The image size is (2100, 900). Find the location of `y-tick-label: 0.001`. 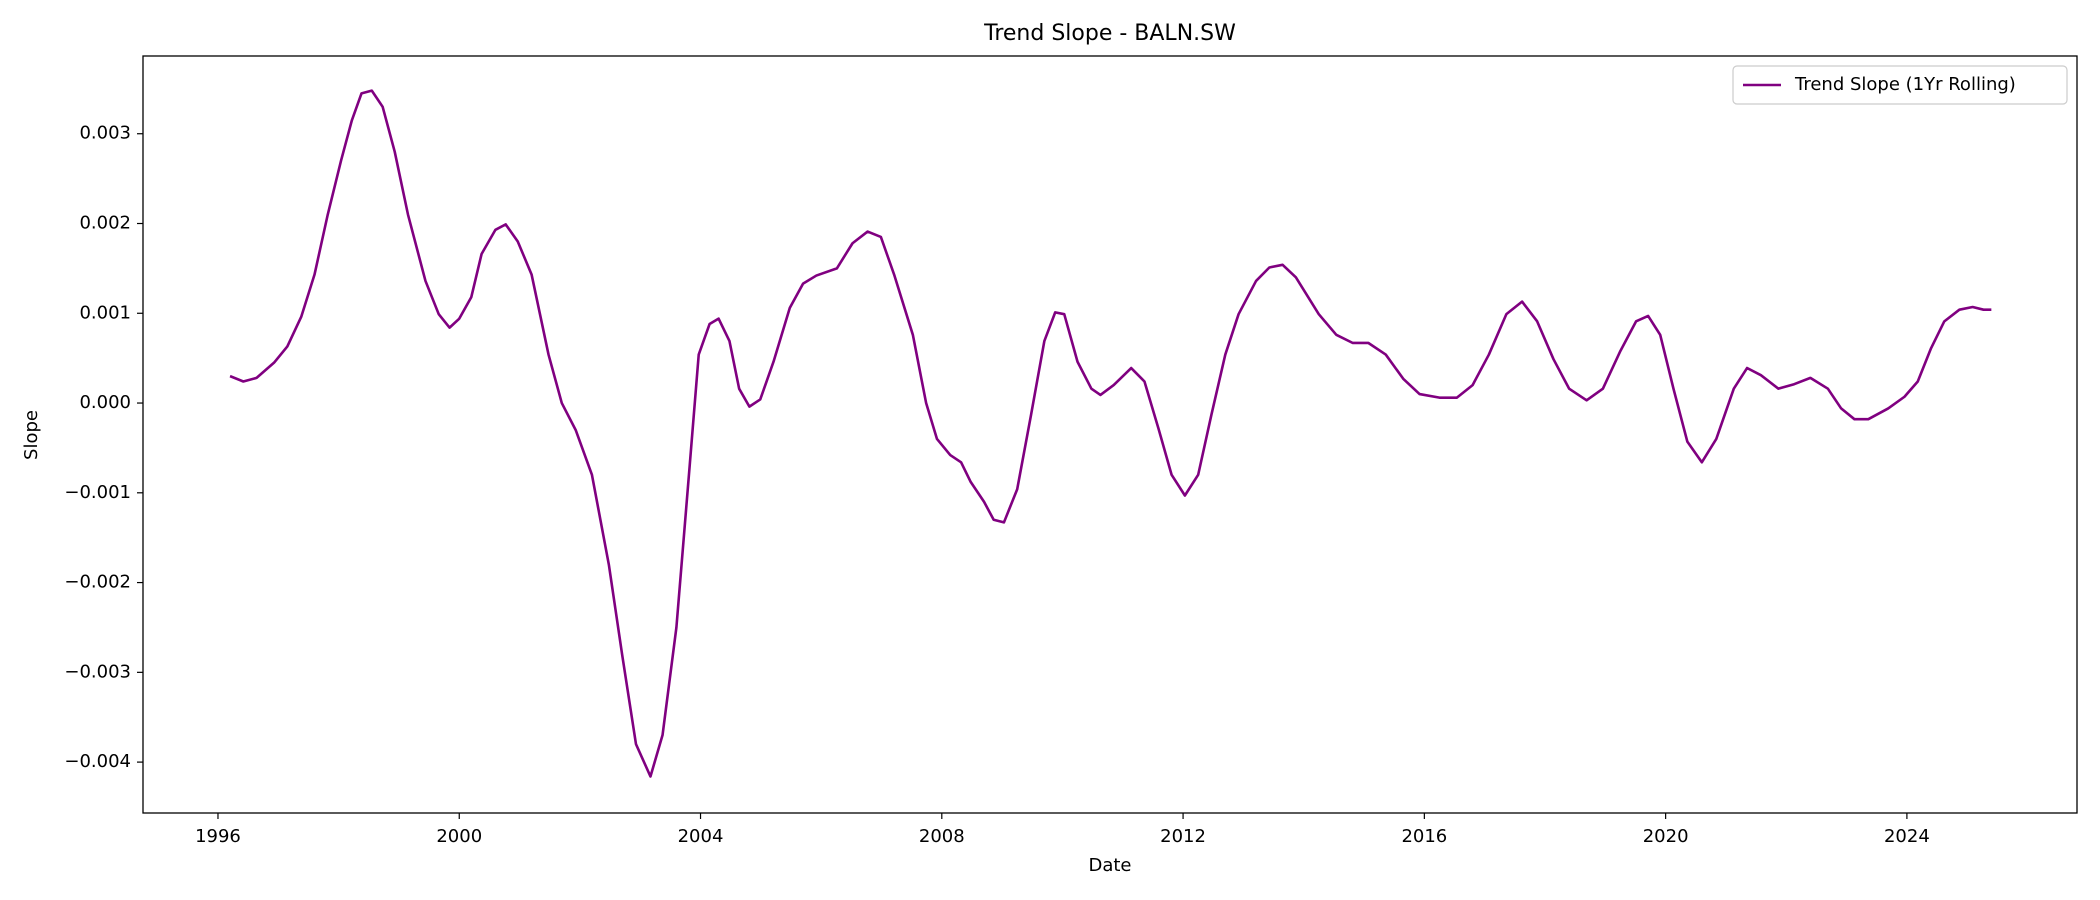

y-tick-label: 0.001 is located at coordinates (105, 312).